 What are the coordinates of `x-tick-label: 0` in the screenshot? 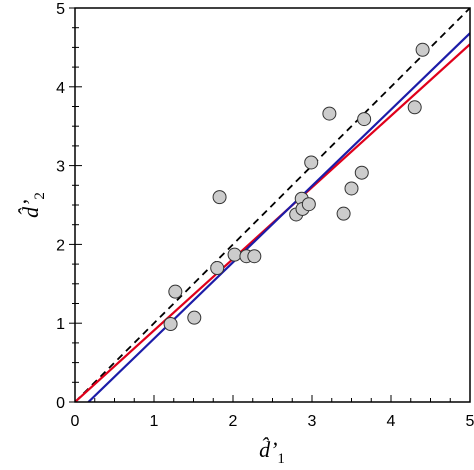 It's located at (75, 421).